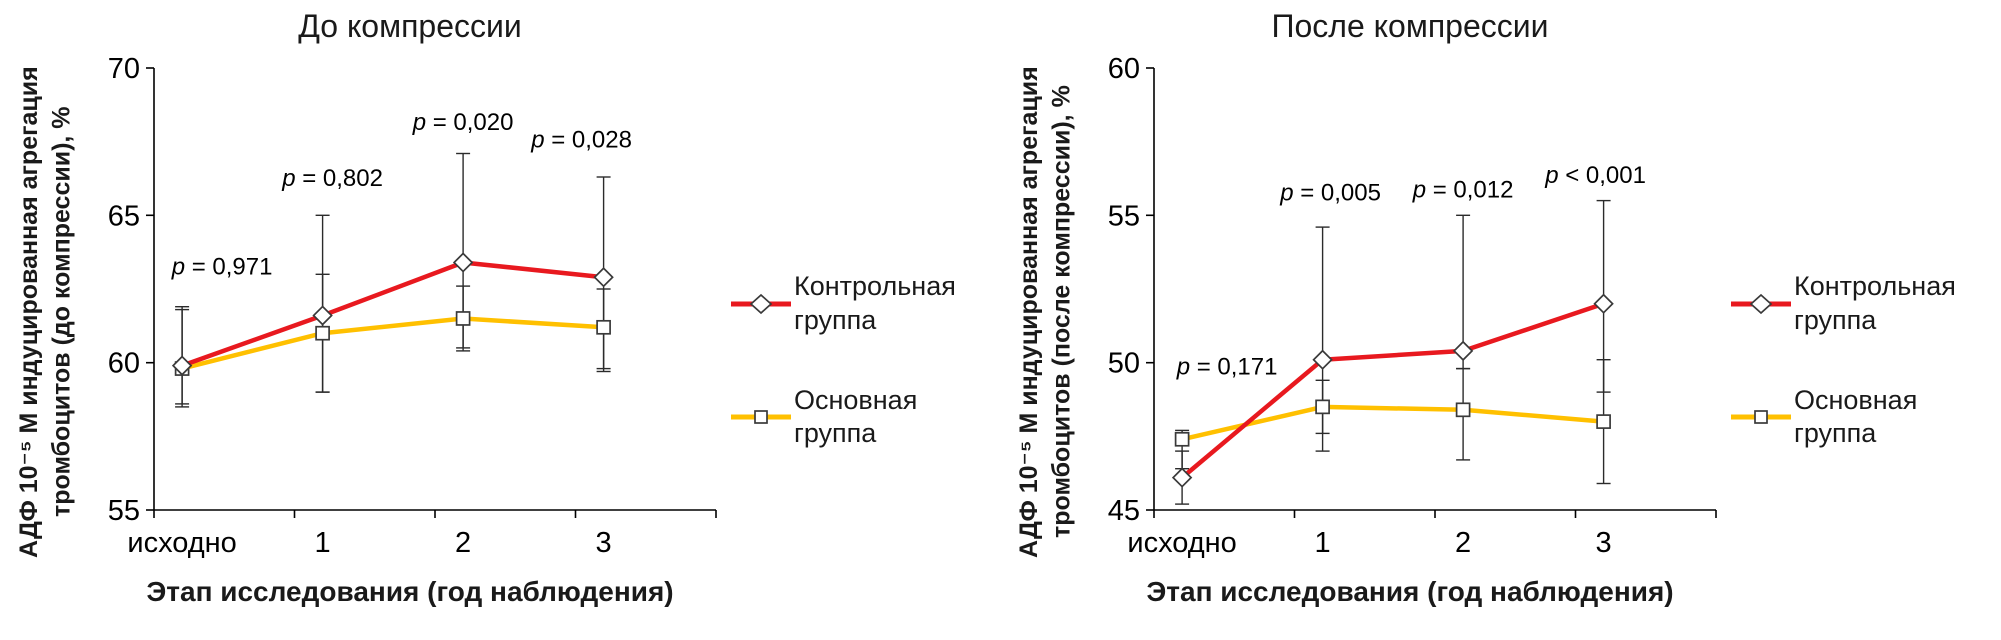 This screenshot has width=2001, height=640. Describe the element at coordinates (124, 69) in the screenshot. I see `svg-text: 70` at that location.